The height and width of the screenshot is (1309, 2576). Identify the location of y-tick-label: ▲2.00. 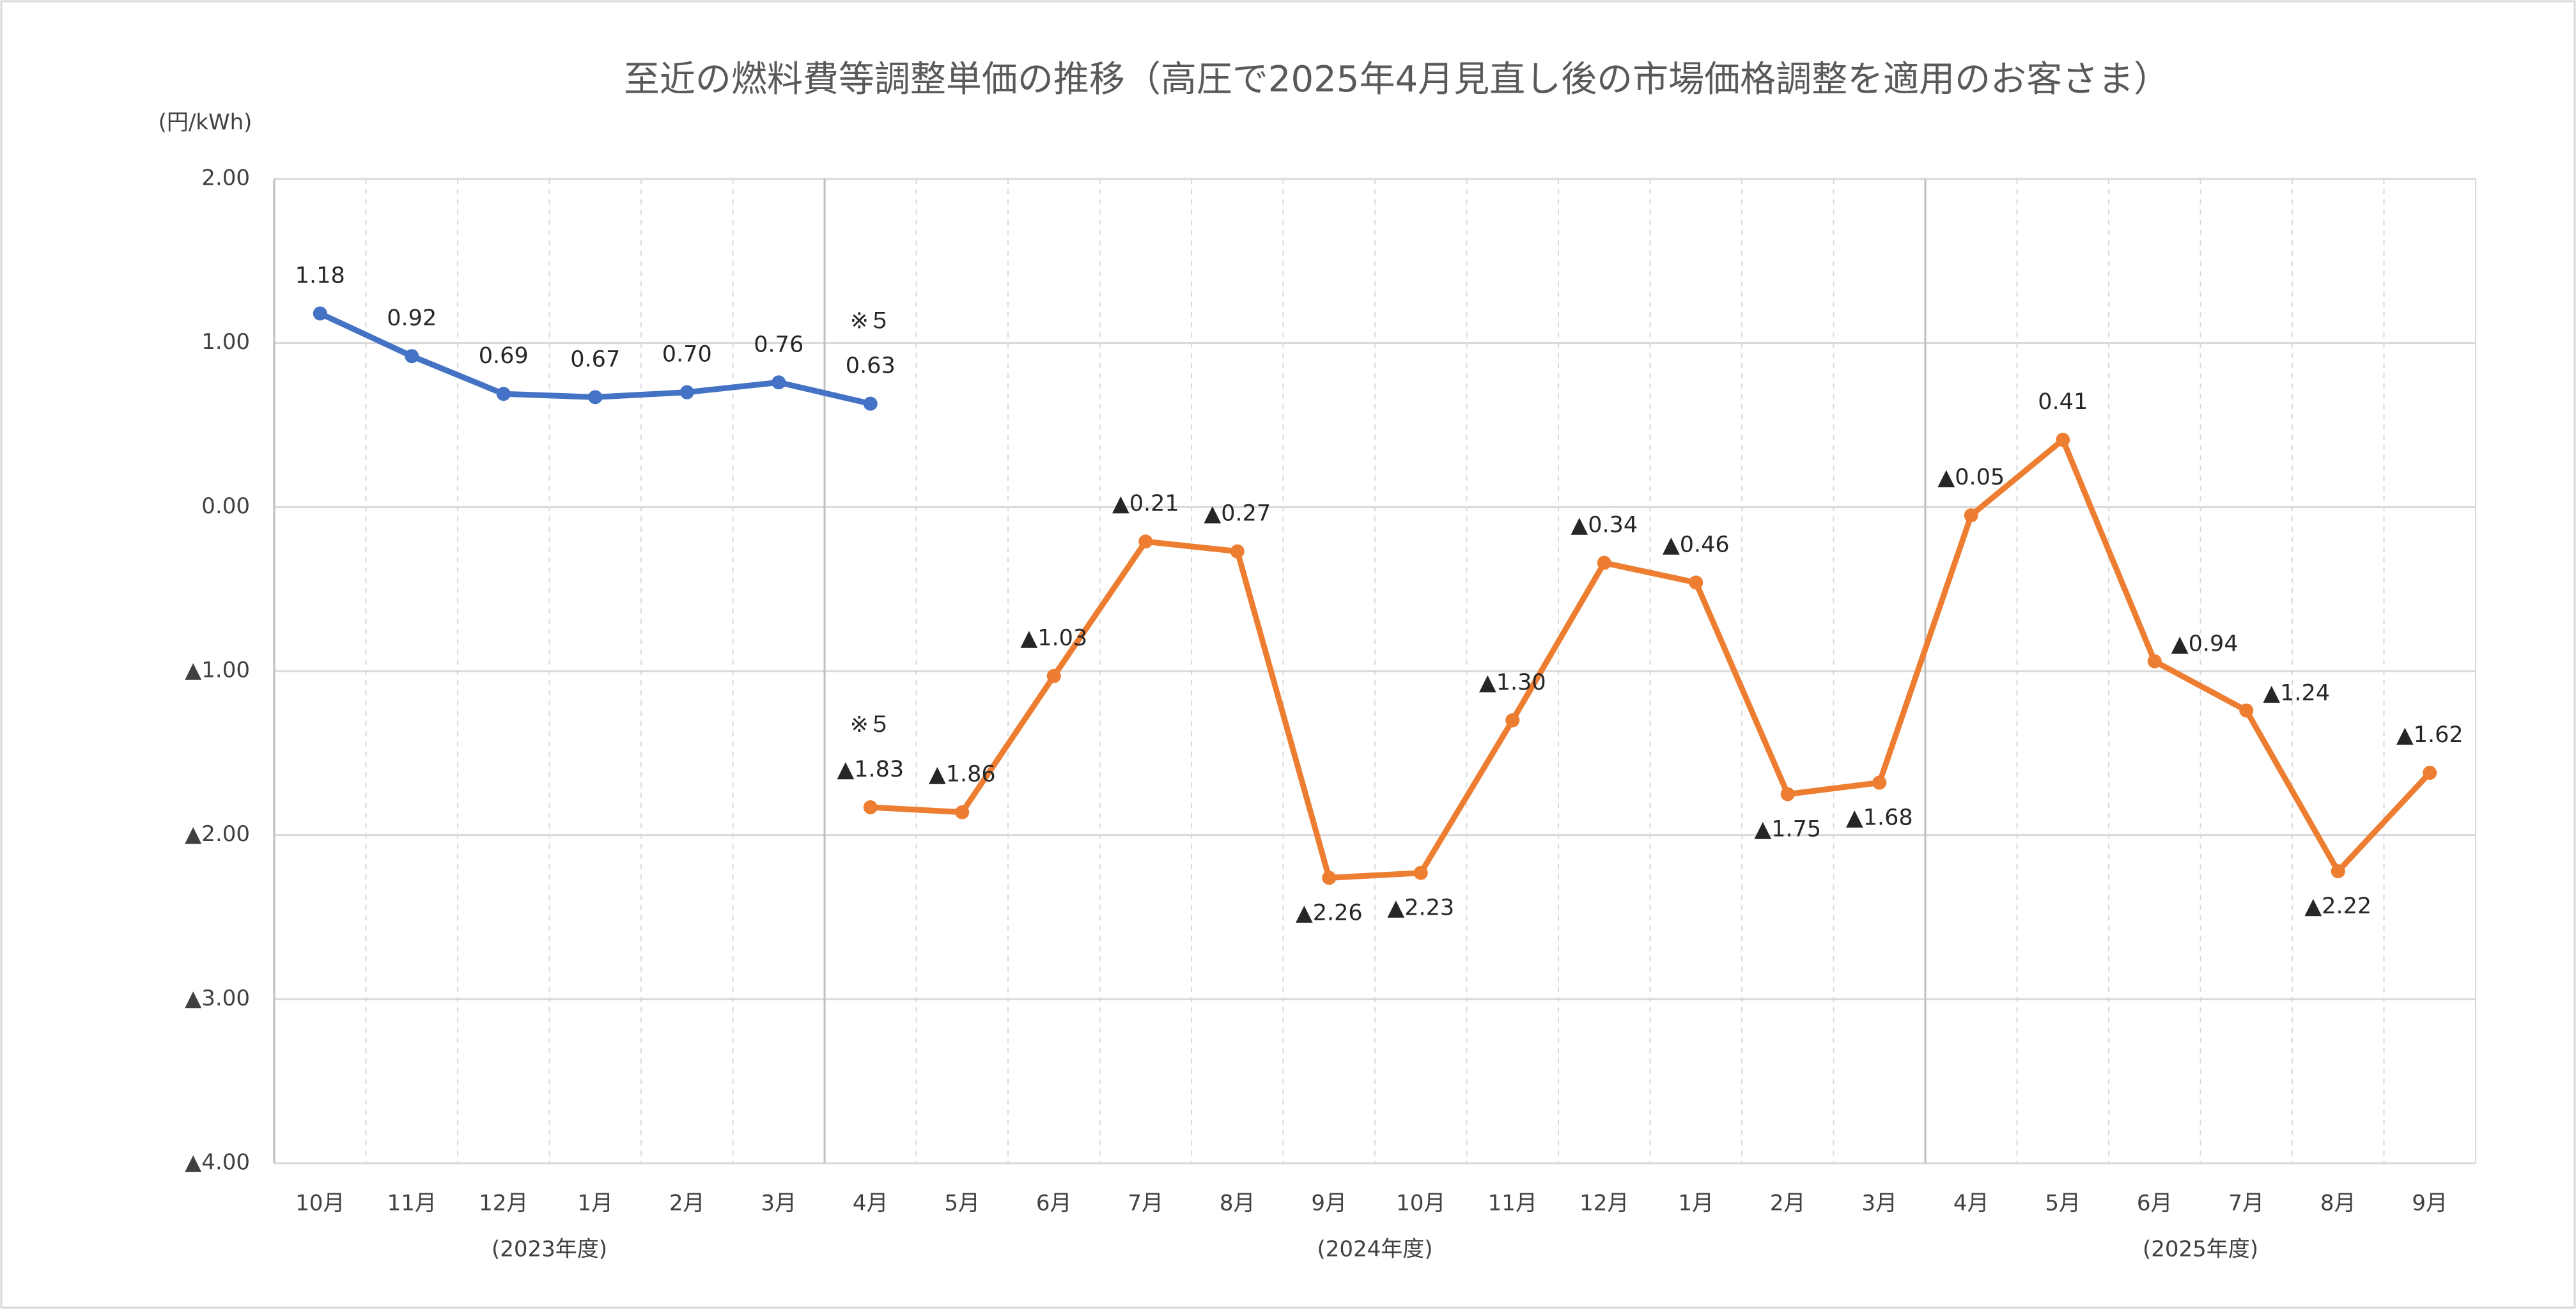
(217, 834).